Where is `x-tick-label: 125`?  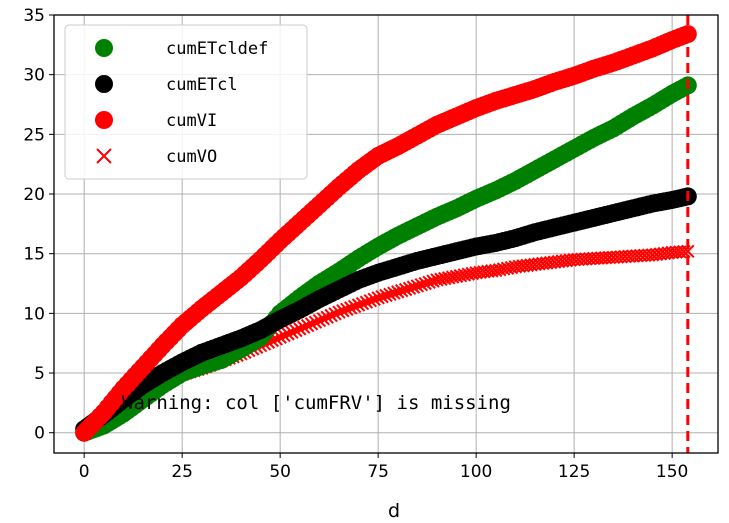 x-tick-label: 125 is located at coordinates (574, 472).